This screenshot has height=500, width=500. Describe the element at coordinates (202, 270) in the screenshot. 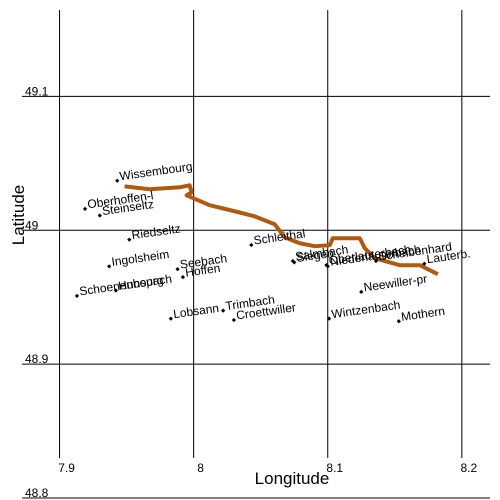

I see `town-label: Hoffen` at that location.